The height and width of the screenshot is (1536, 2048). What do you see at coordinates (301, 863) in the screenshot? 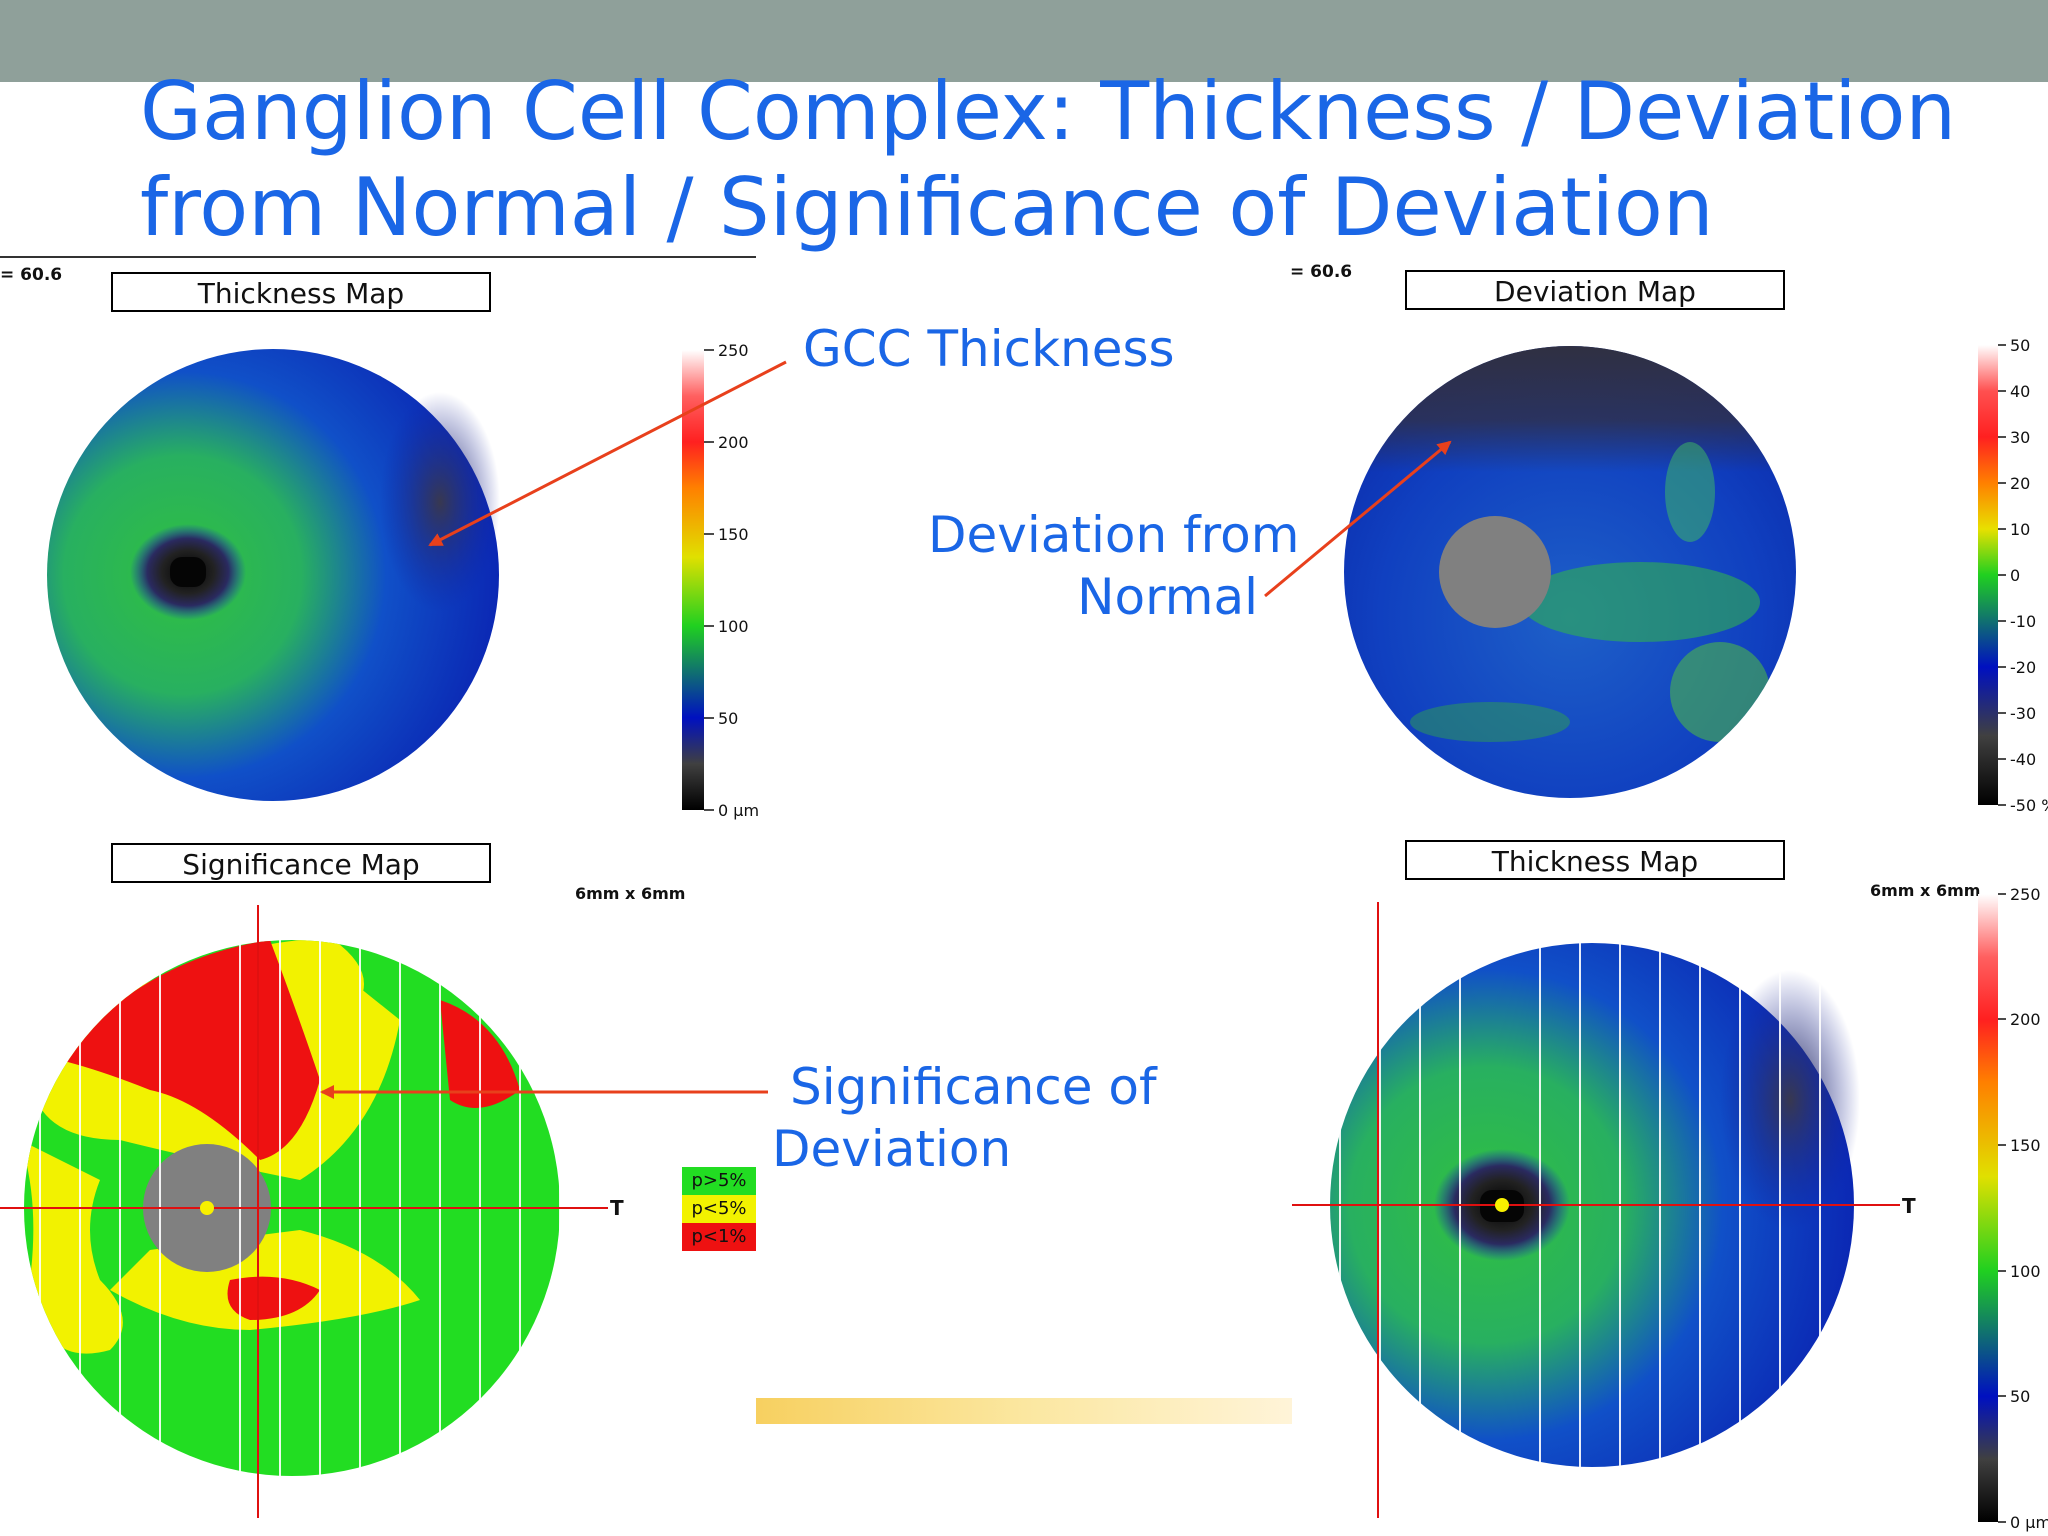
I see `significance-map-label: Significance Map` at bounding box center [301, 863].